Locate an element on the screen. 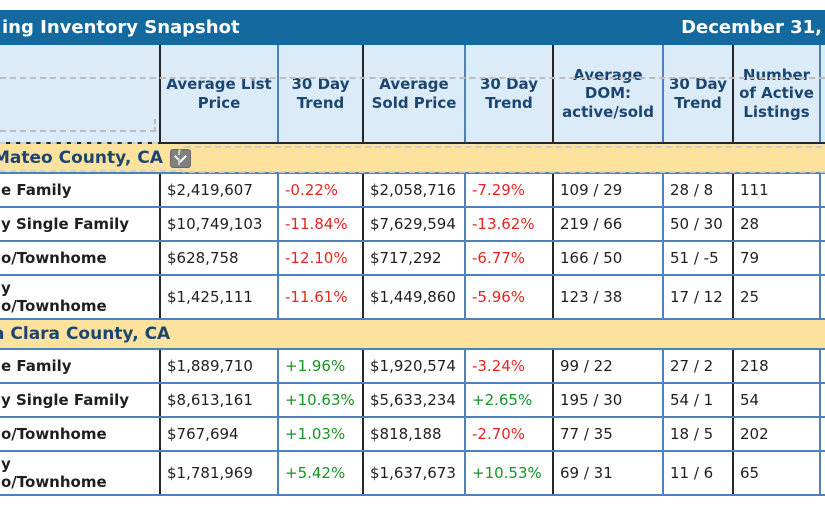 The height and width of the screenshot is (510, 825). avg-list-price-cell: $1,781,969 is located at coordinates (218, 473).